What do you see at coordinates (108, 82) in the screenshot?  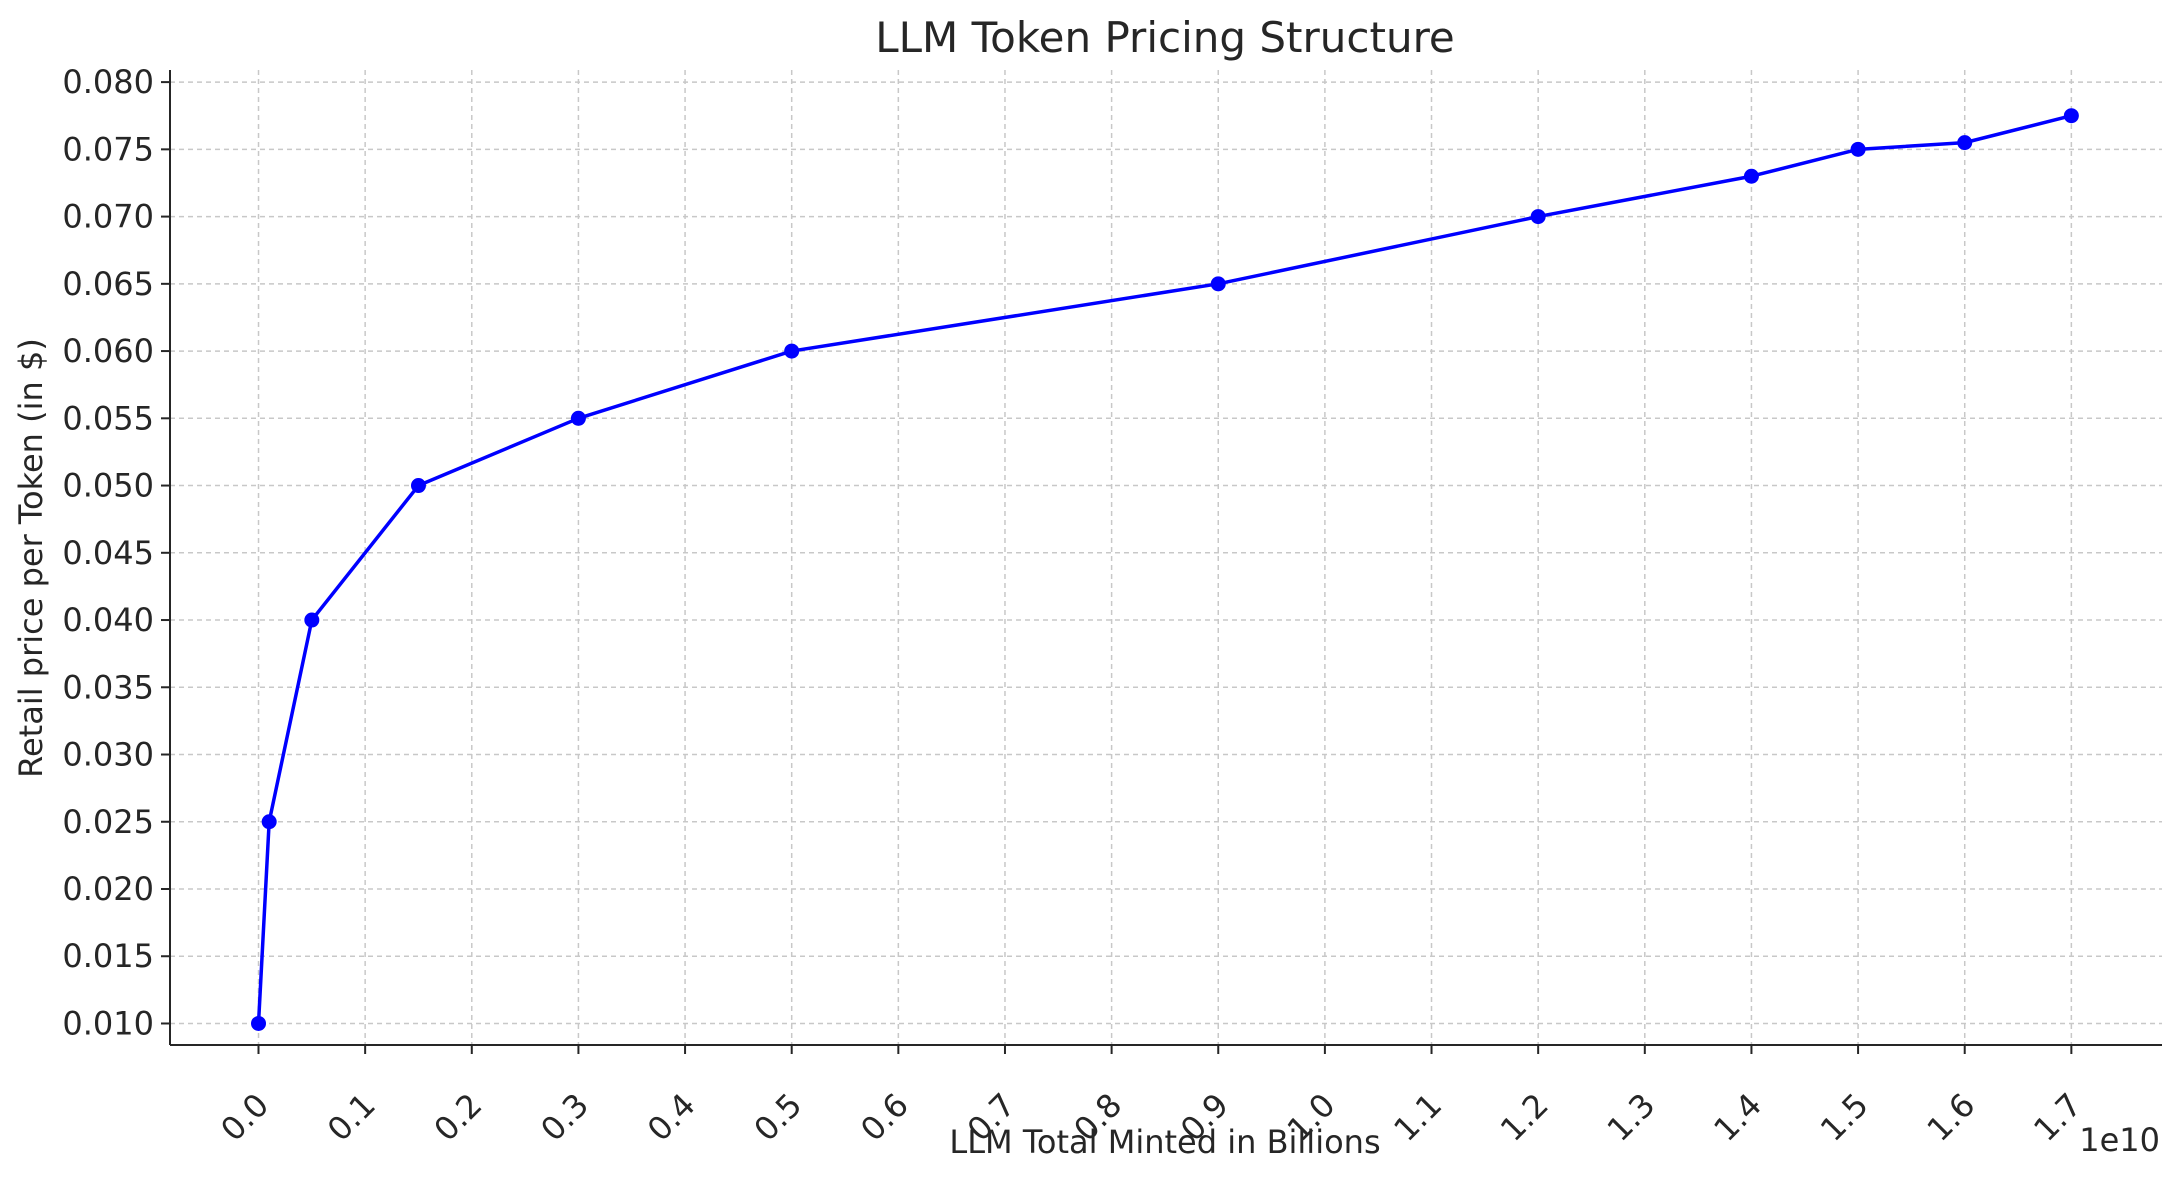 I see `y-tick-label: 0.080` at bounding box center [108, 82].